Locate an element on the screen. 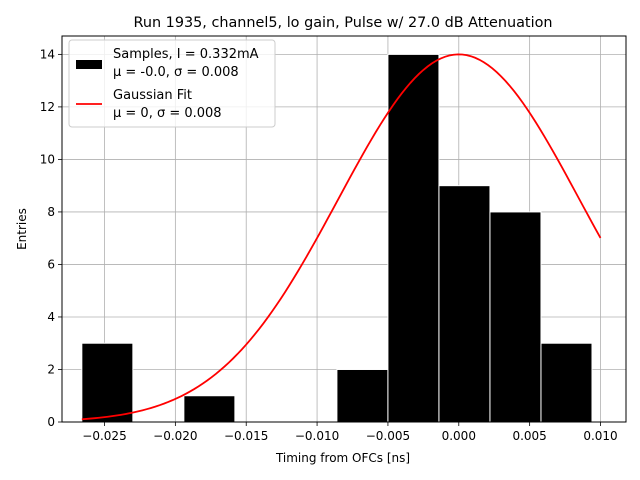 The width and height of the screenshot is (640, 480). x-tick-label: −0.015 is located at coordinates (246, 436).